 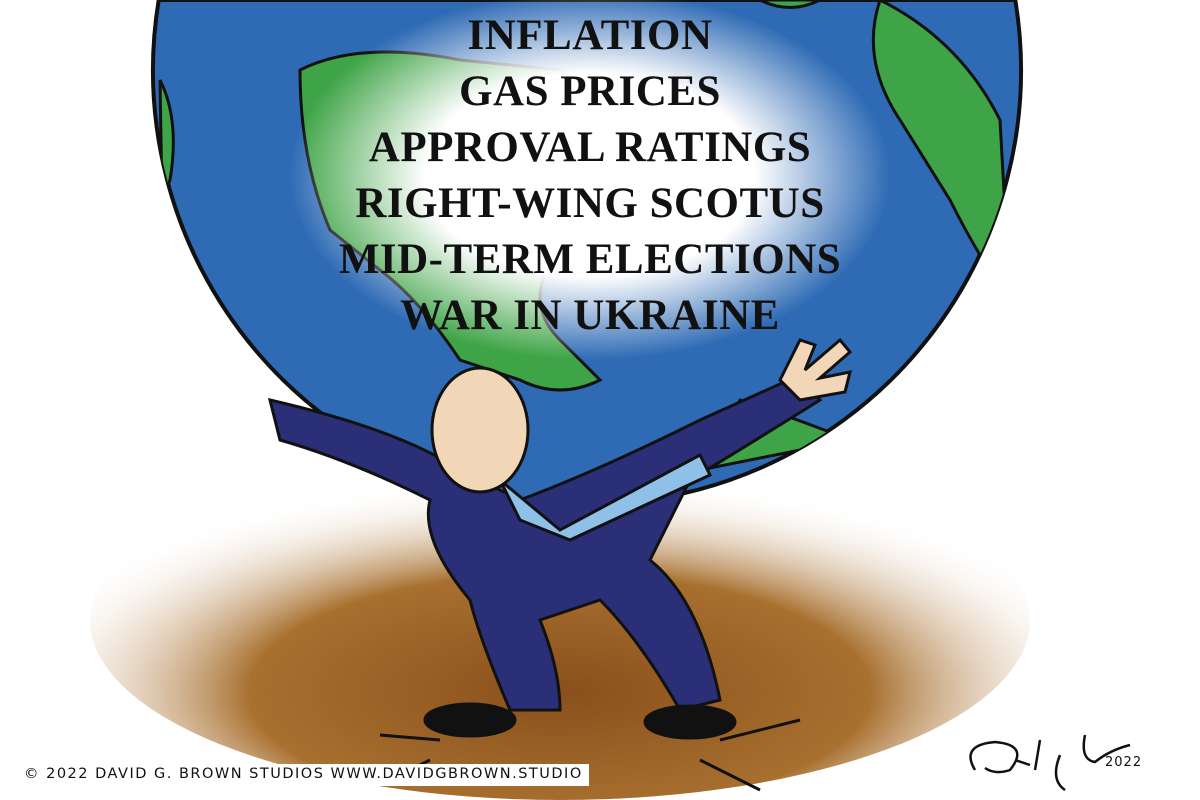 What do you see at coordinates (590, 259) in the screenshot?
I see `burden-item: MID-TERM ELECTIONS` at bounding box center [590, 259].